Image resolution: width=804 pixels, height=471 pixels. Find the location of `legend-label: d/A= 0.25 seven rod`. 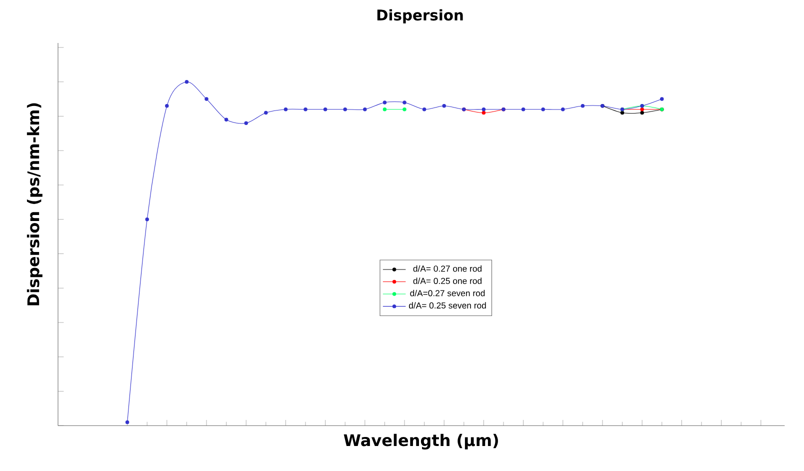

legend-label: d/A= 0.25 seven rod is located at coordinates (447, 305).